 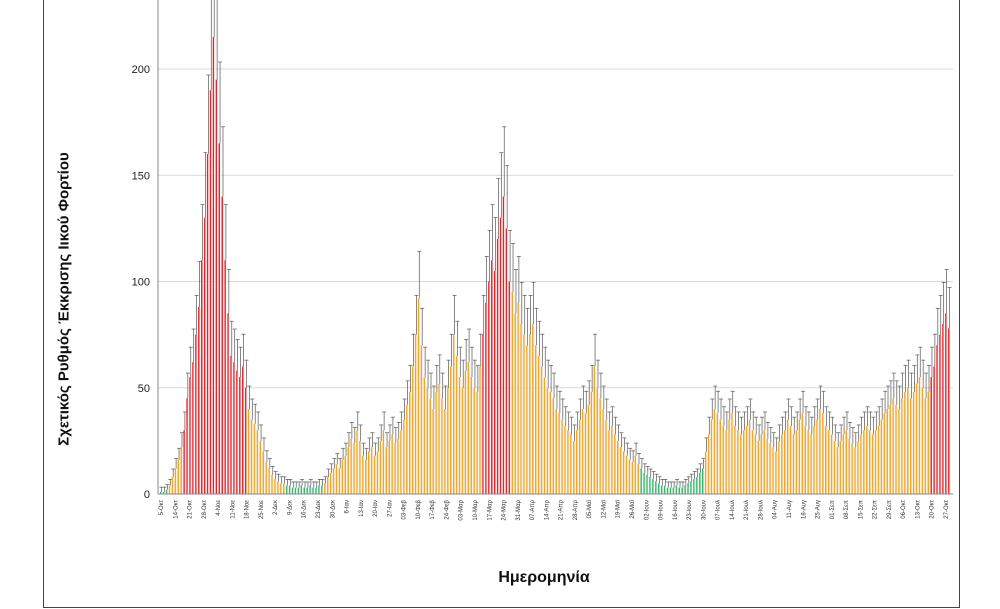 What do you see at coordinates (348, 506) in the screenshot?
I see `x-tick-label: 6-Ιαν` at bounding box center [348, 506].